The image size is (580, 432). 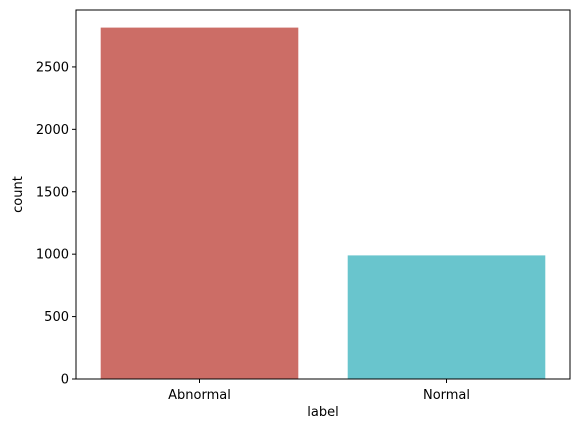 I want to click on y-tick-label: 1000, so click(x=52, y=255).